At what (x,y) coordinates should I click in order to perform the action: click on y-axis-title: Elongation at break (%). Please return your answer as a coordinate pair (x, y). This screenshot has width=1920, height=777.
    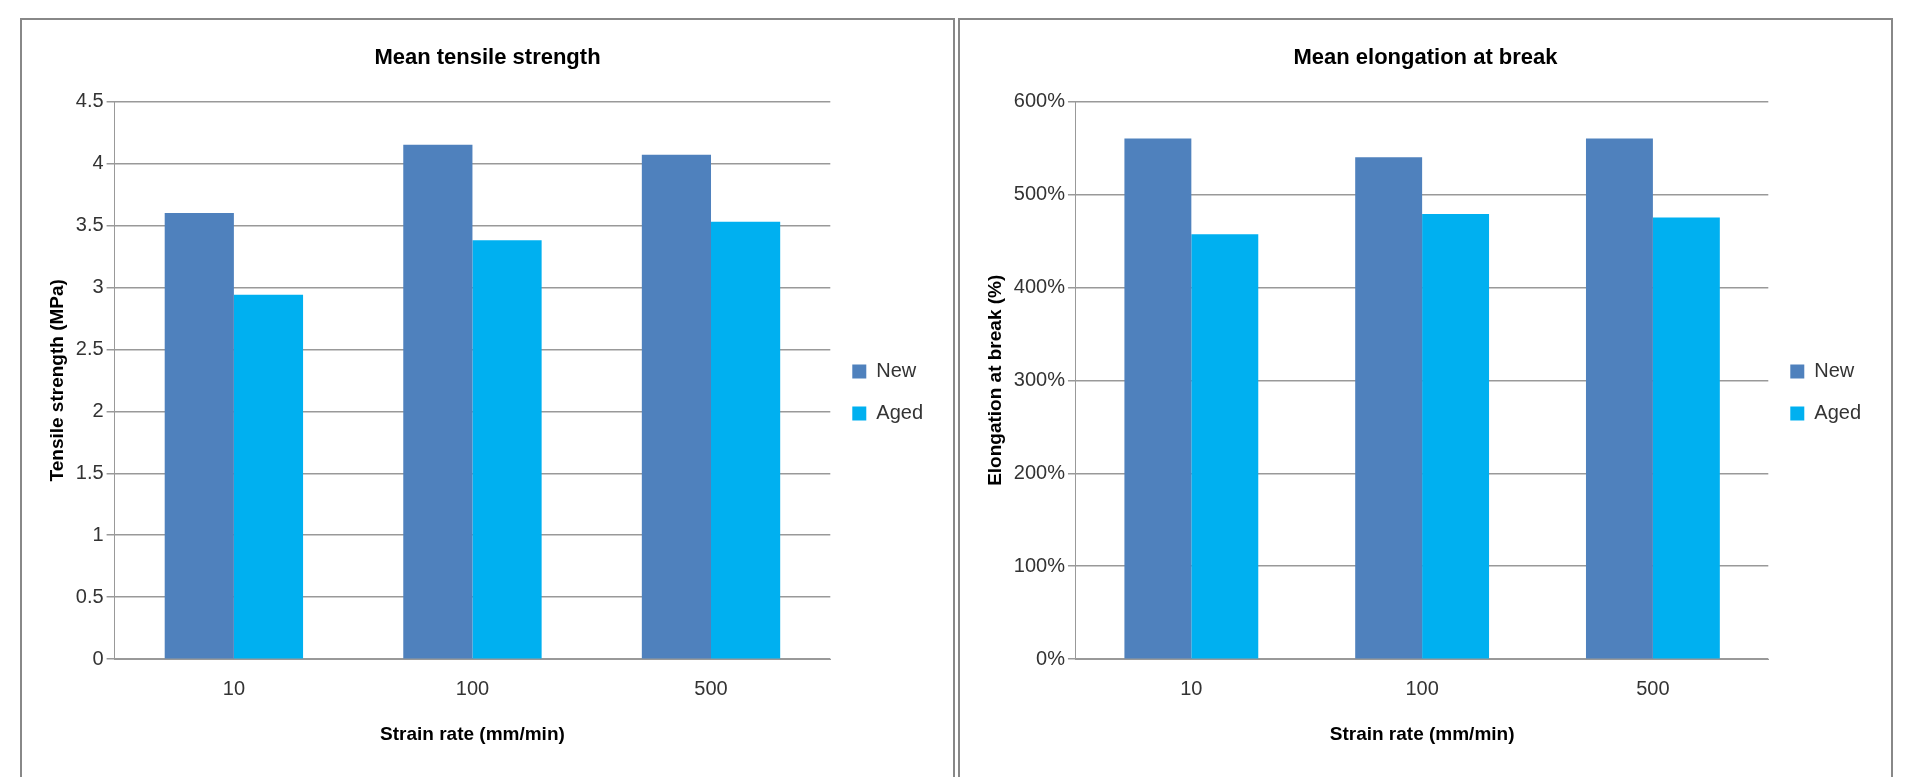
    Looking at the image, I should click on (994, 380).